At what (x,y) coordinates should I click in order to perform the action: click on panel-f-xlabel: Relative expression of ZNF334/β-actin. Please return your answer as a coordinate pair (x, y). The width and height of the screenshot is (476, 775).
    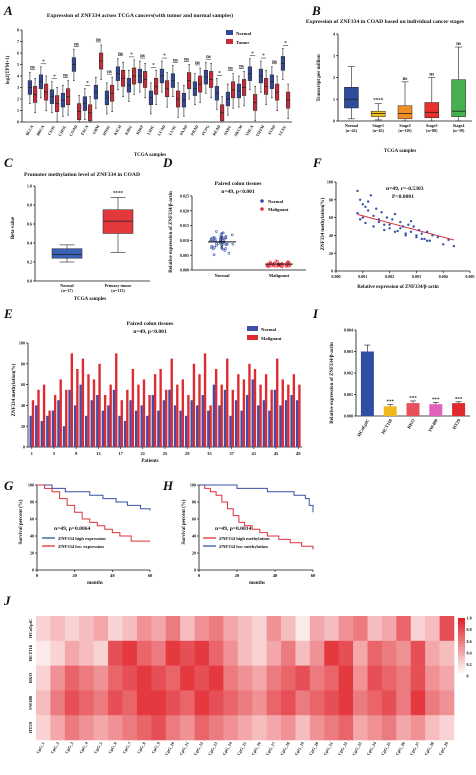
    Looking at the image, I should click on (398, 287).